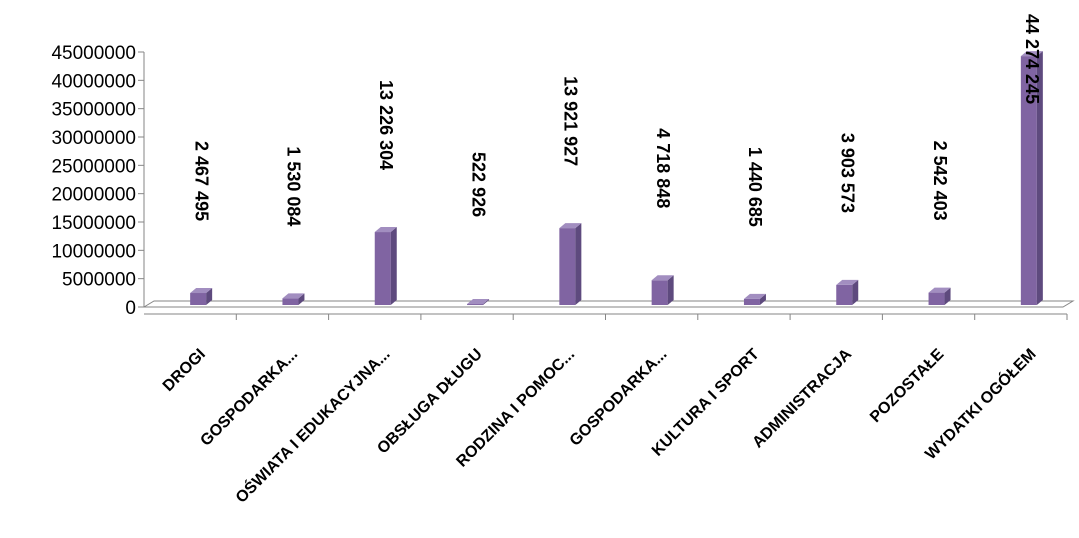  Describe the element at coordinates (184, 370) in the screenshot. I see `x-tick-label: DROGI` at that location.